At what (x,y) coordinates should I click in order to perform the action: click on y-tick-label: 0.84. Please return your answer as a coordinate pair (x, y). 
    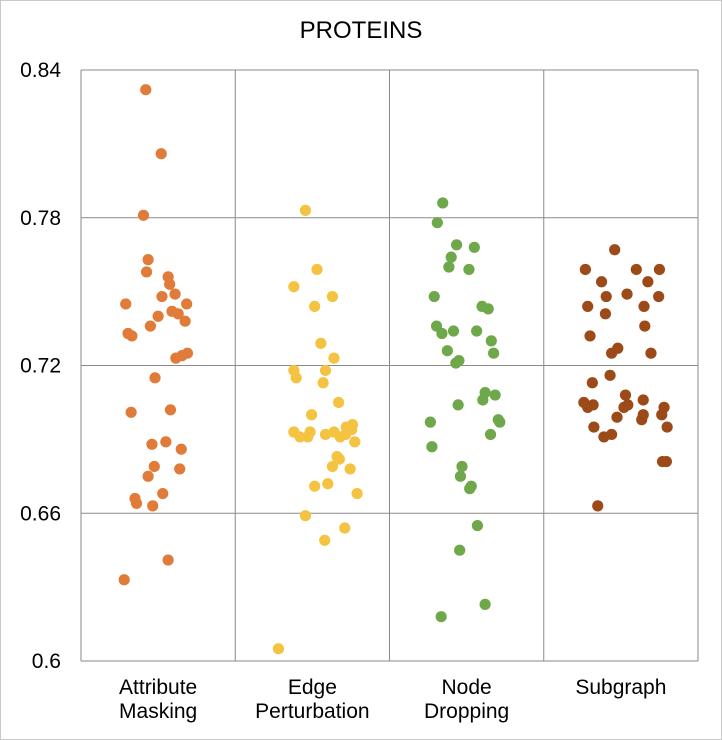
    Looking at the image, I should click on (40, 70).